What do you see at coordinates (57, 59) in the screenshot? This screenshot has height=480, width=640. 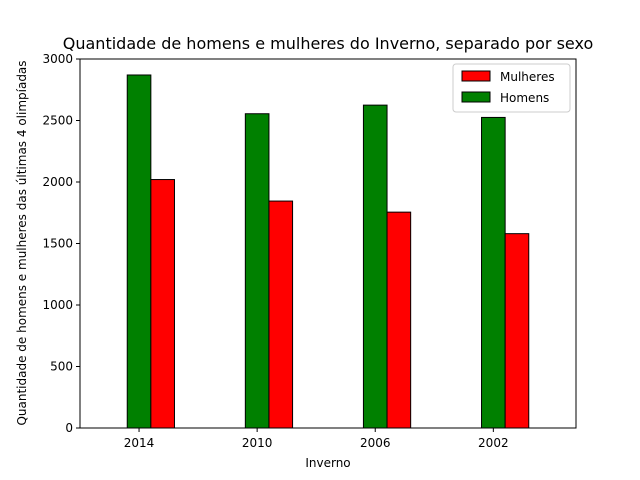 I see `y-tick-label: 3000` at bounding box center [57, 59].